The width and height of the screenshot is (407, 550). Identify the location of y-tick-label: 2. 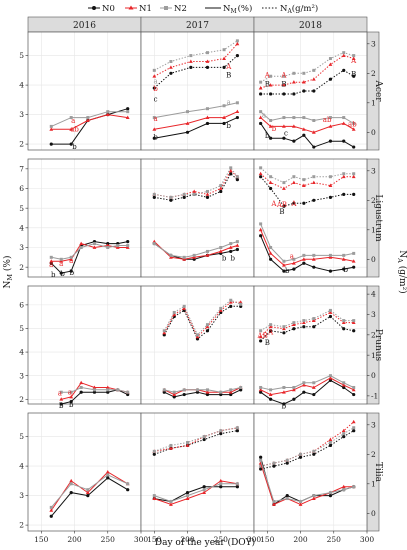
(21, 267).